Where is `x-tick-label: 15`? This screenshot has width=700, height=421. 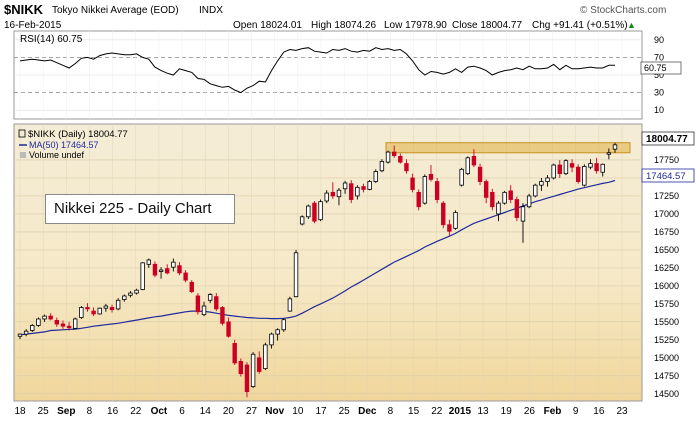 x-tick-label: 15 is located at coordinates (414, 411).